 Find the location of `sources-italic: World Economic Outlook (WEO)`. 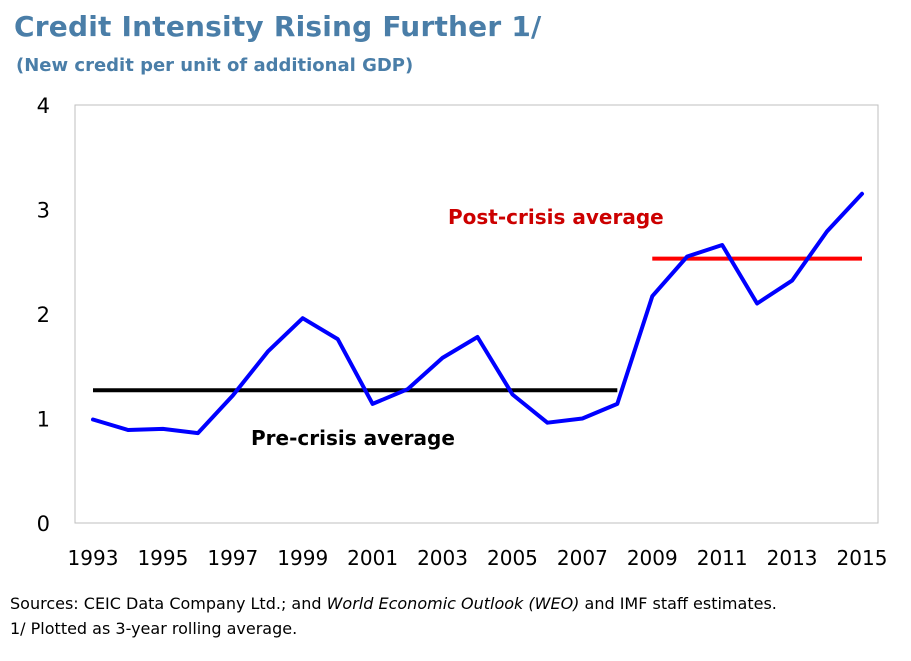

sources-italic: World Economic Outlook (WEO) is located at coordinates (453, 603).